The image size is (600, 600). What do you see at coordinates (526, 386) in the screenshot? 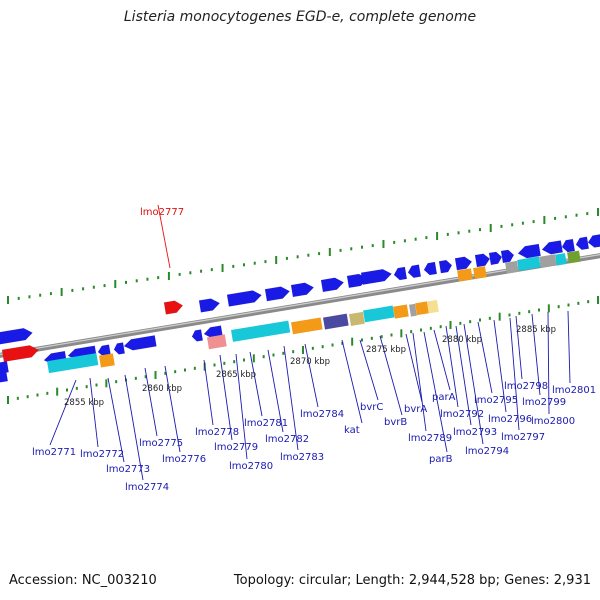
I see `gene-label-lmo2798: lmo2798` at bounding box center [526, 386].